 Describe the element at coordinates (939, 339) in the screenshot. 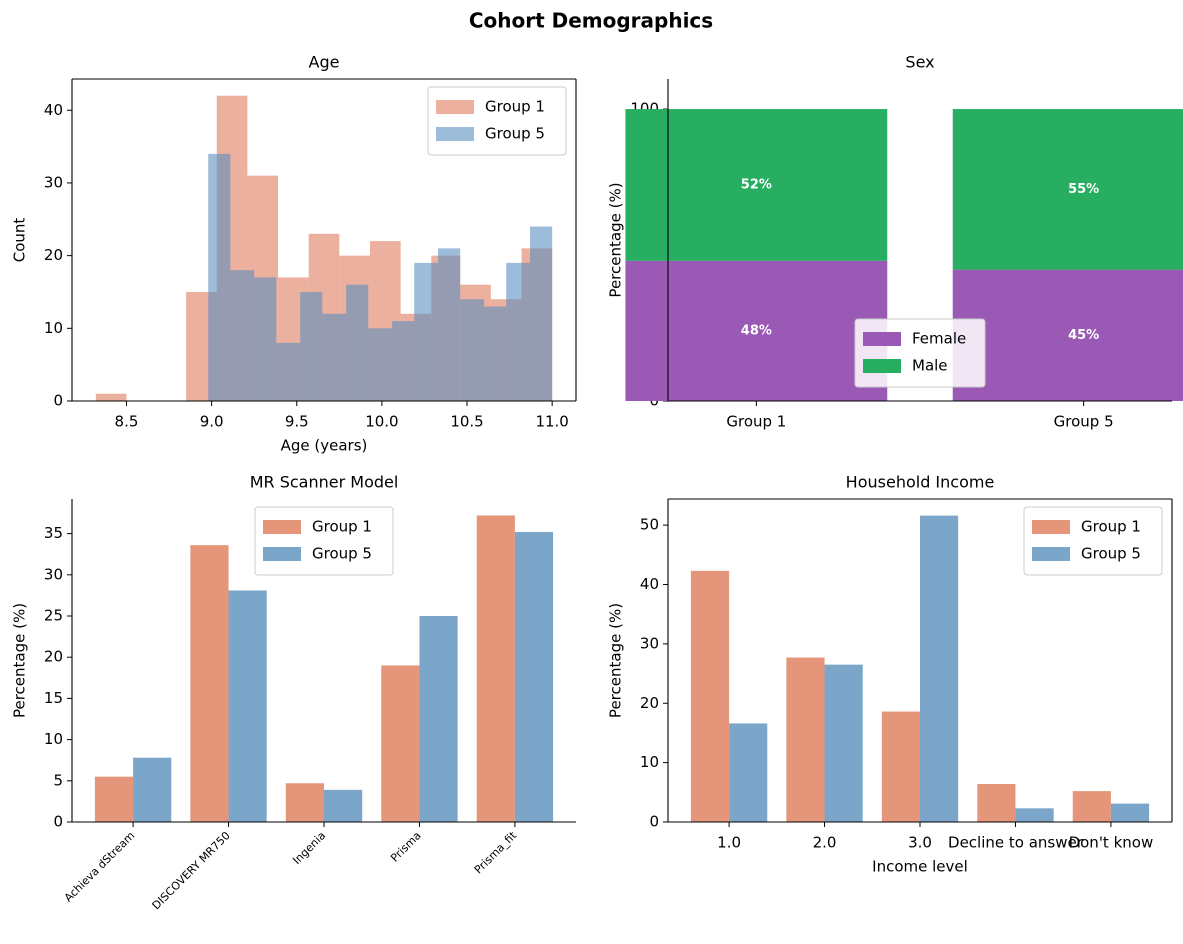

I see `legend-label: Female` at that location.